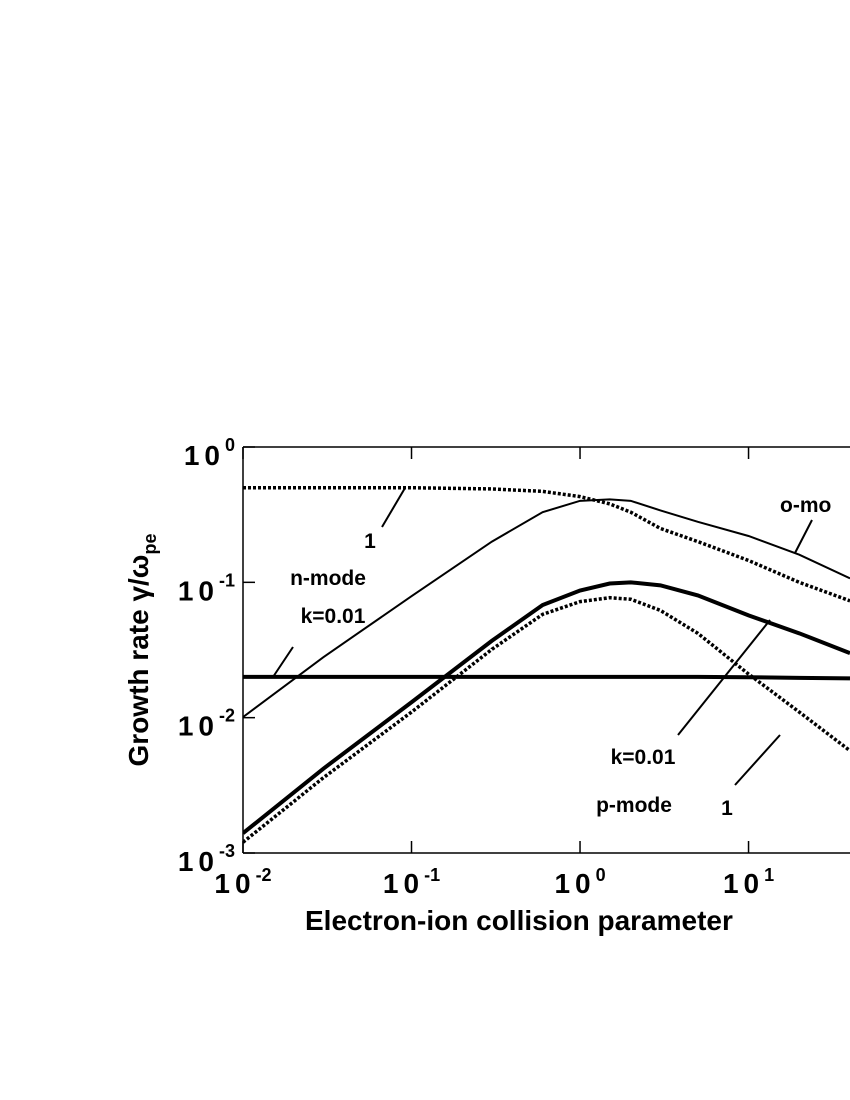 This screenshot has width=850, height=1100. I want to click on y-tick-label: 10⁻², so click(206, 724).